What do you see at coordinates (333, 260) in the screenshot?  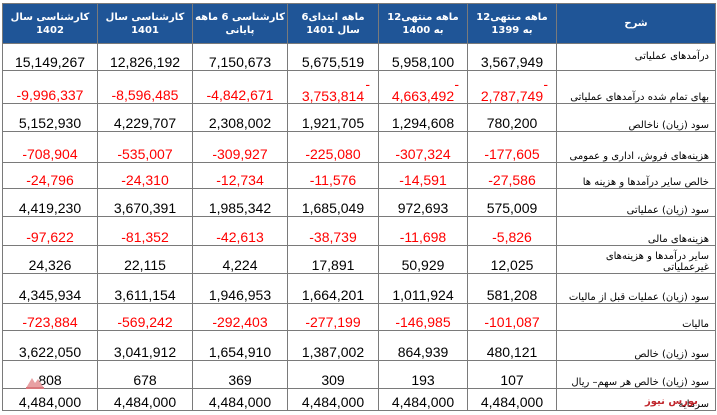 I see `table-cell: 17,891` at bounding box center [333, 260].